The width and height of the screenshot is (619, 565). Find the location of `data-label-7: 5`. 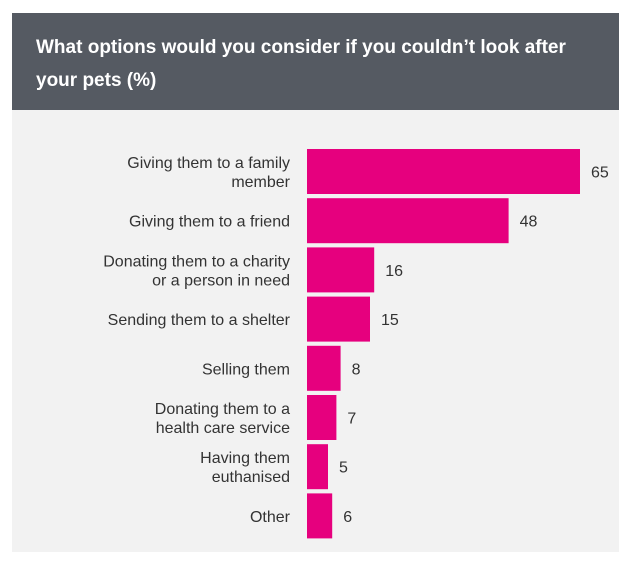

data-label-7: 5 is located at coordinates (343, 468).